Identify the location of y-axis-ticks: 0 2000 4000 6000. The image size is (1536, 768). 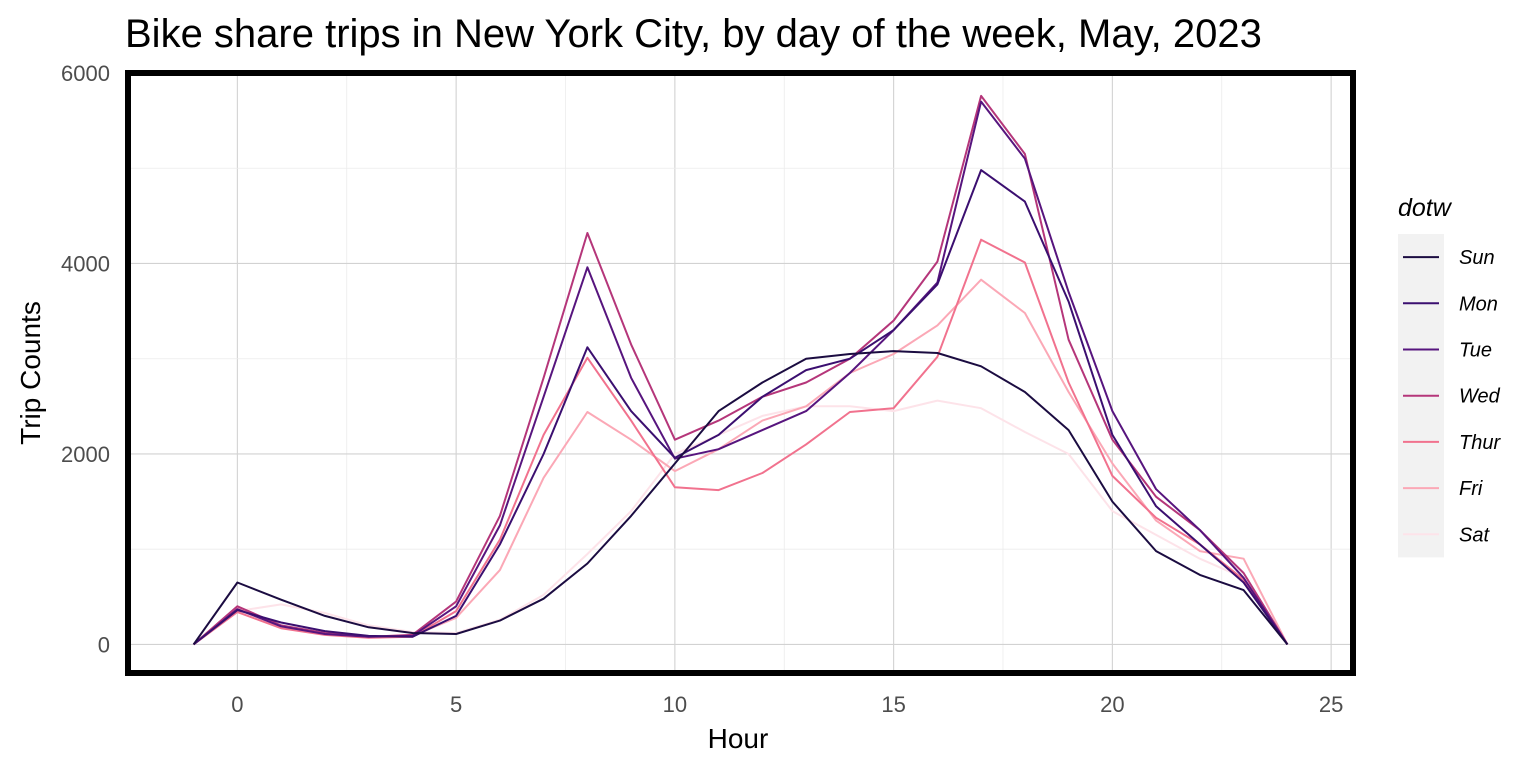
(85, 359).